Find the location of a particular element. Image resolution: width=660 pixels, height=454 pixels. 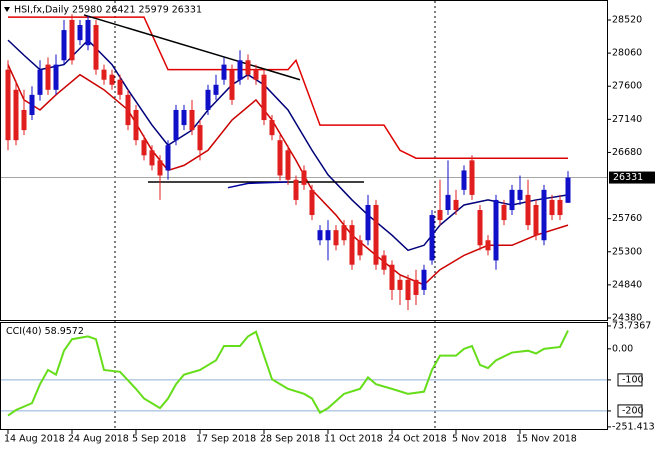

last-price-label: 26331 is located at coordinates (628, 177).